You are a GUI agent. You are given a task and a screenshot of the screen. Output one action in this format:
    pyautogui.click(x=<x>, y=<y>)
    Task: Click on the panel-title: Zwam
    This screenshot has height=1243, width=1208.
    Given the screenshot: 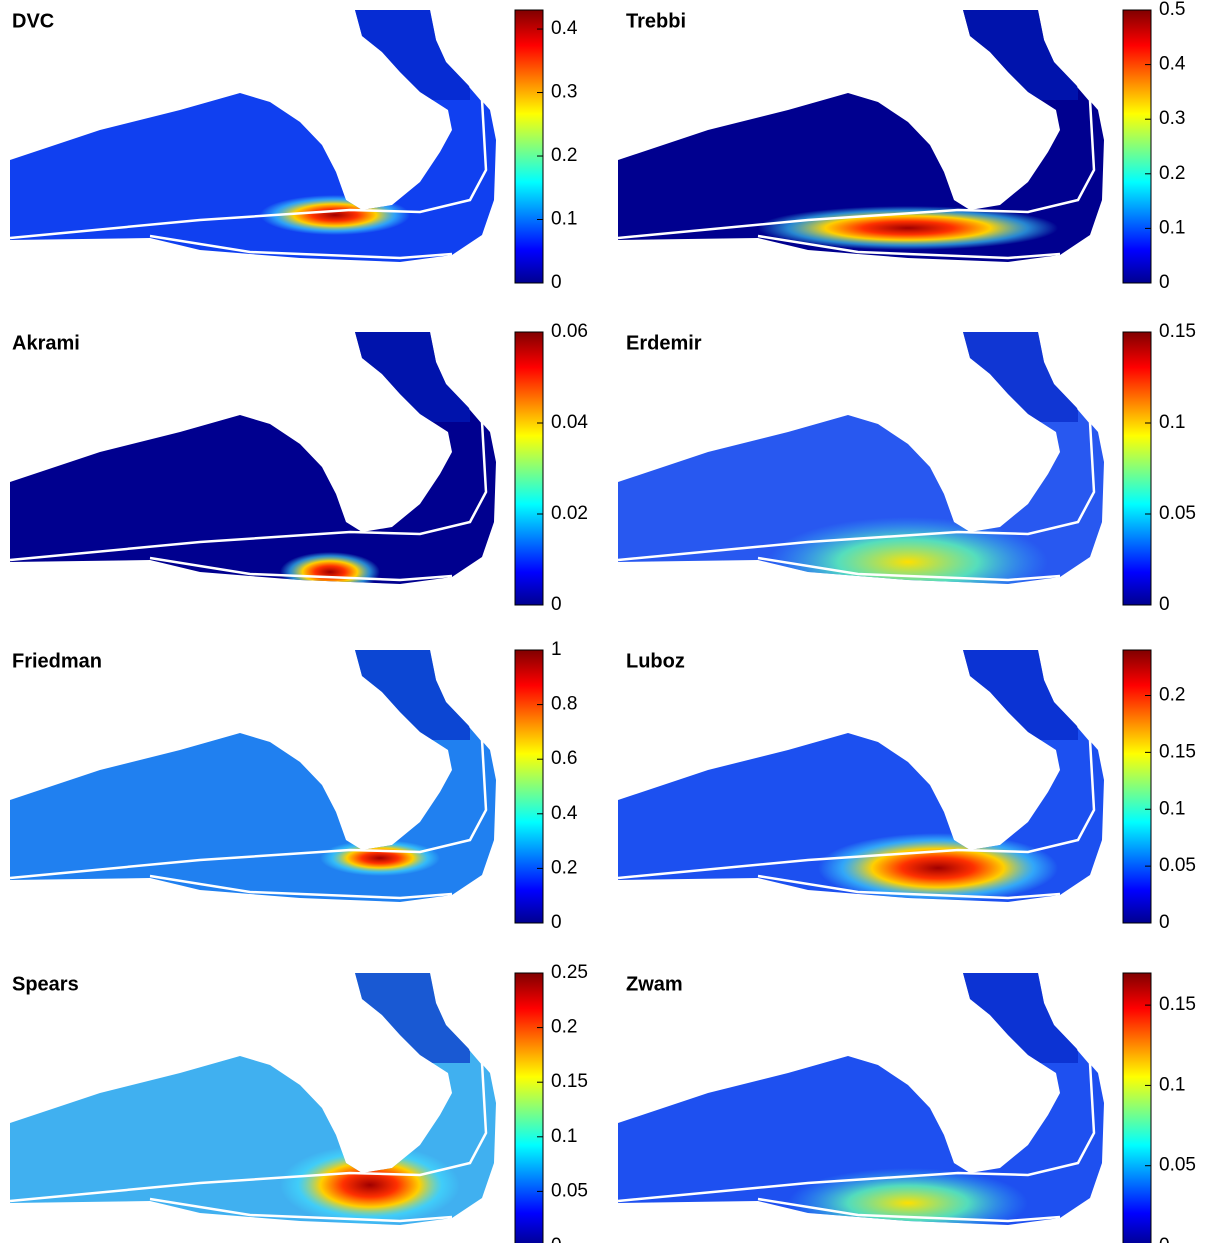 What is the action you would take?
    pyautogui.click(x=654, y=984)
    